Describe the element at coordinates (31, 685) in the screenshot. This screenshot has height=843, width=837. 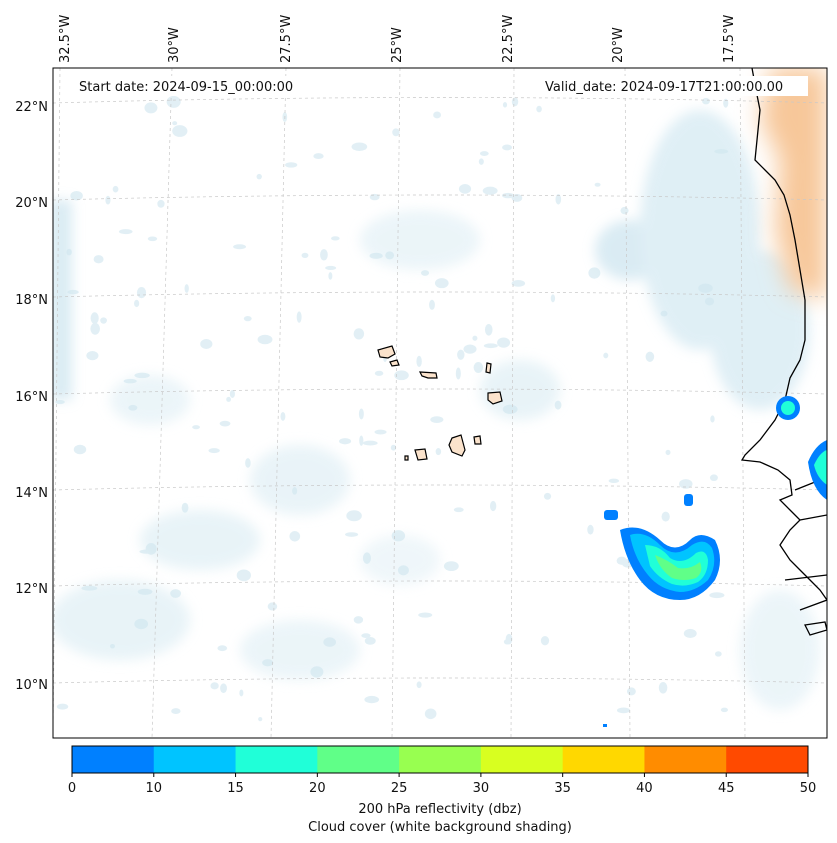
I see `lat-tick: 10°N` at that location.